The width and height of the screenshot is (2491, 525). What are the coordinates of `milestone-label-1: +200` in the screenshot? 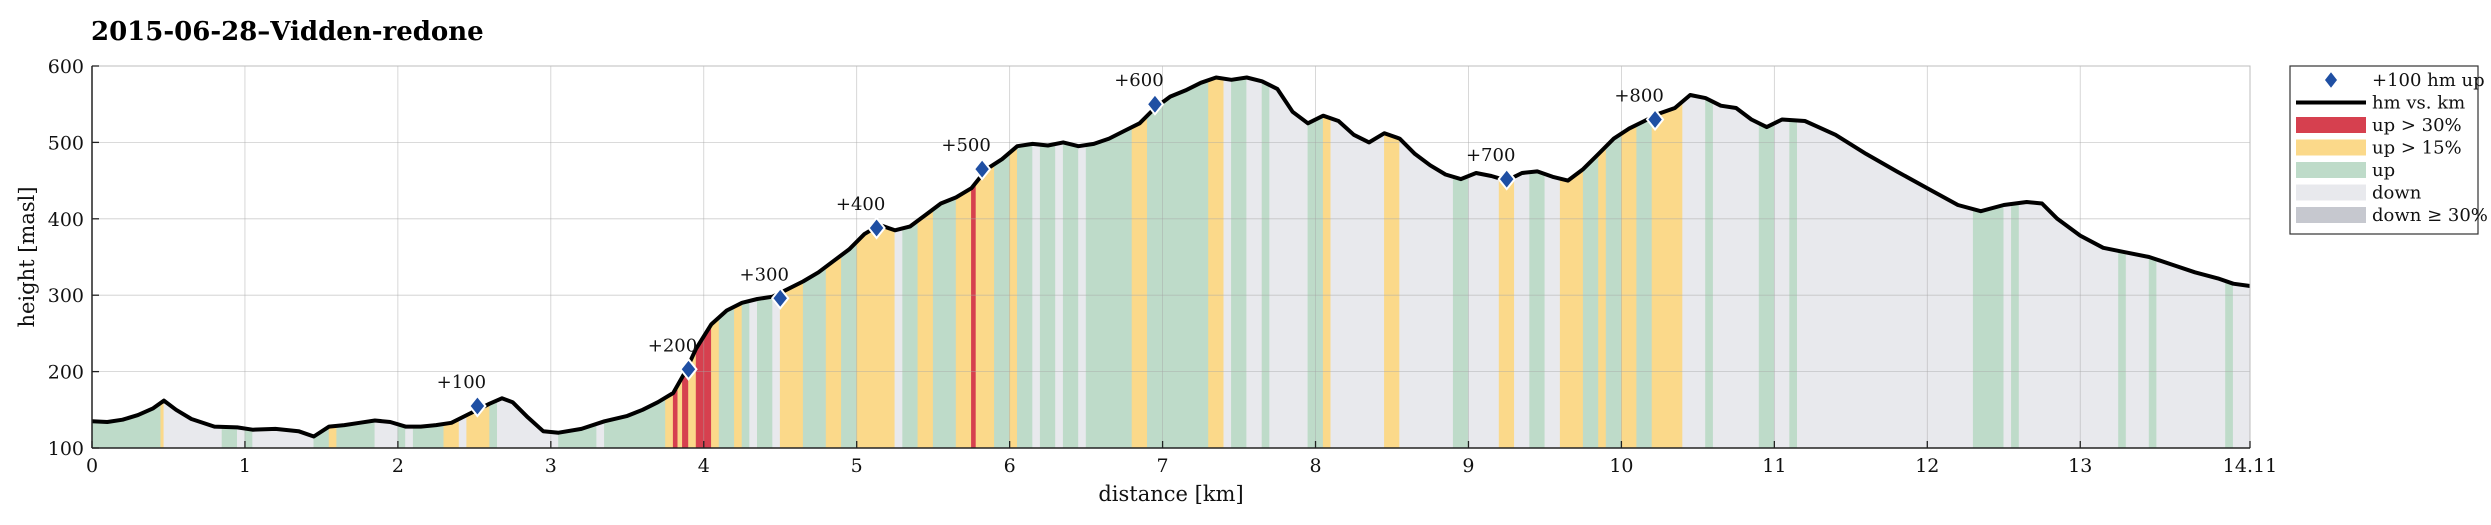 It's located at (672, 345).